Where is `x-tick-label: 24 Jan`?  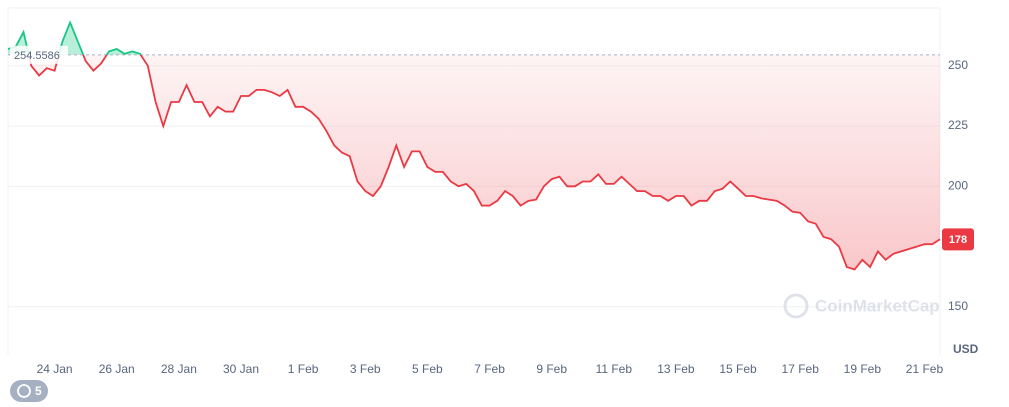 x-tick-label: 24 Jan is located at coordinates (55, 369).